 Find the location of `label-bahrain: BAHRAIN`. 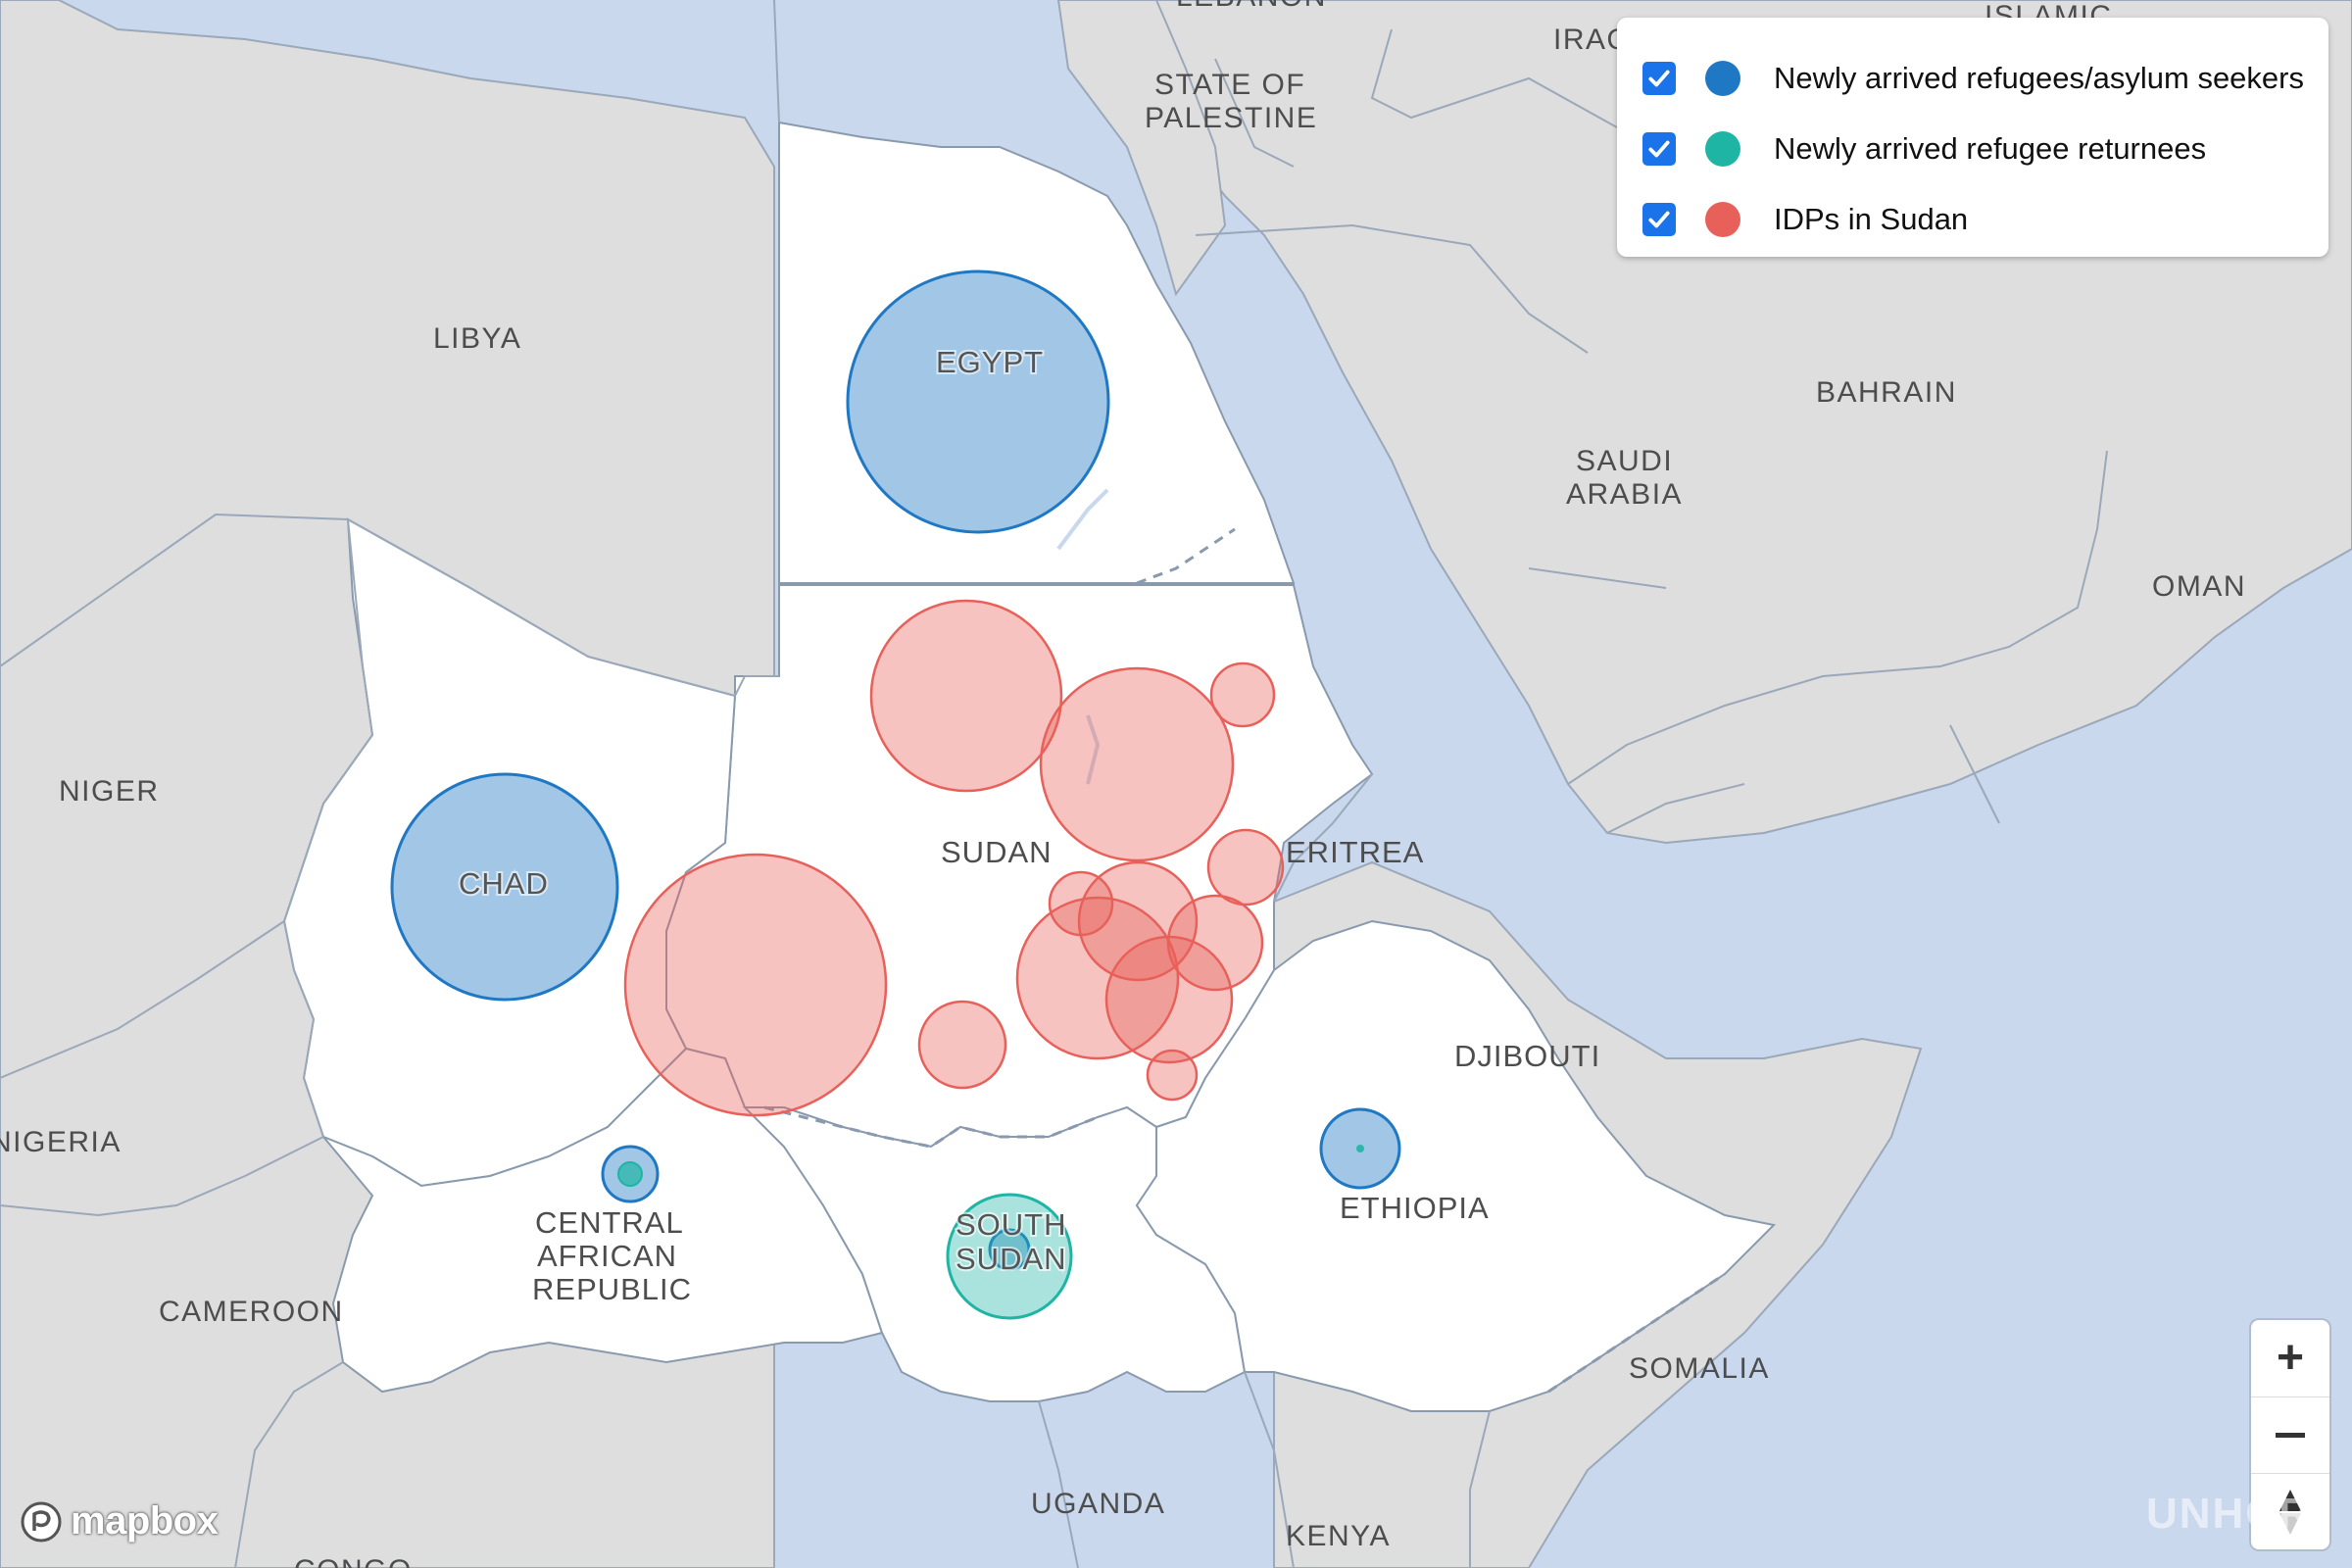

label-bahrain: BAHRAIN is located at coordinates (1886, 392).